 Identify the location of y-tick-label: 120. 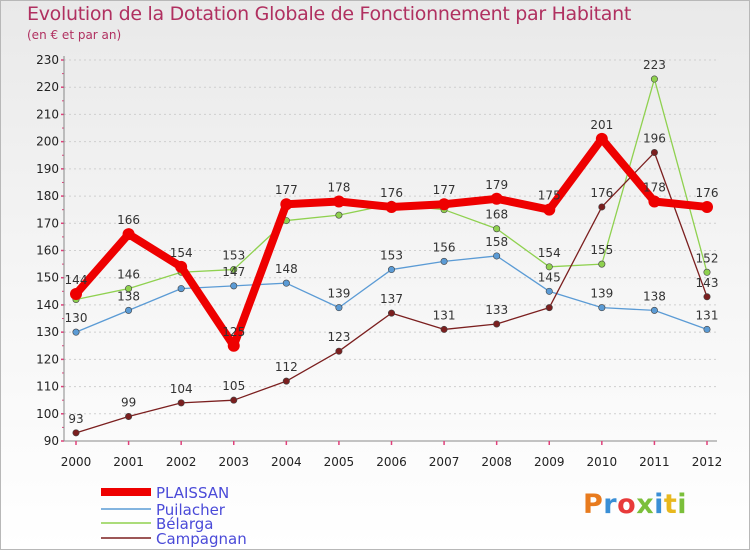
(47, 359).